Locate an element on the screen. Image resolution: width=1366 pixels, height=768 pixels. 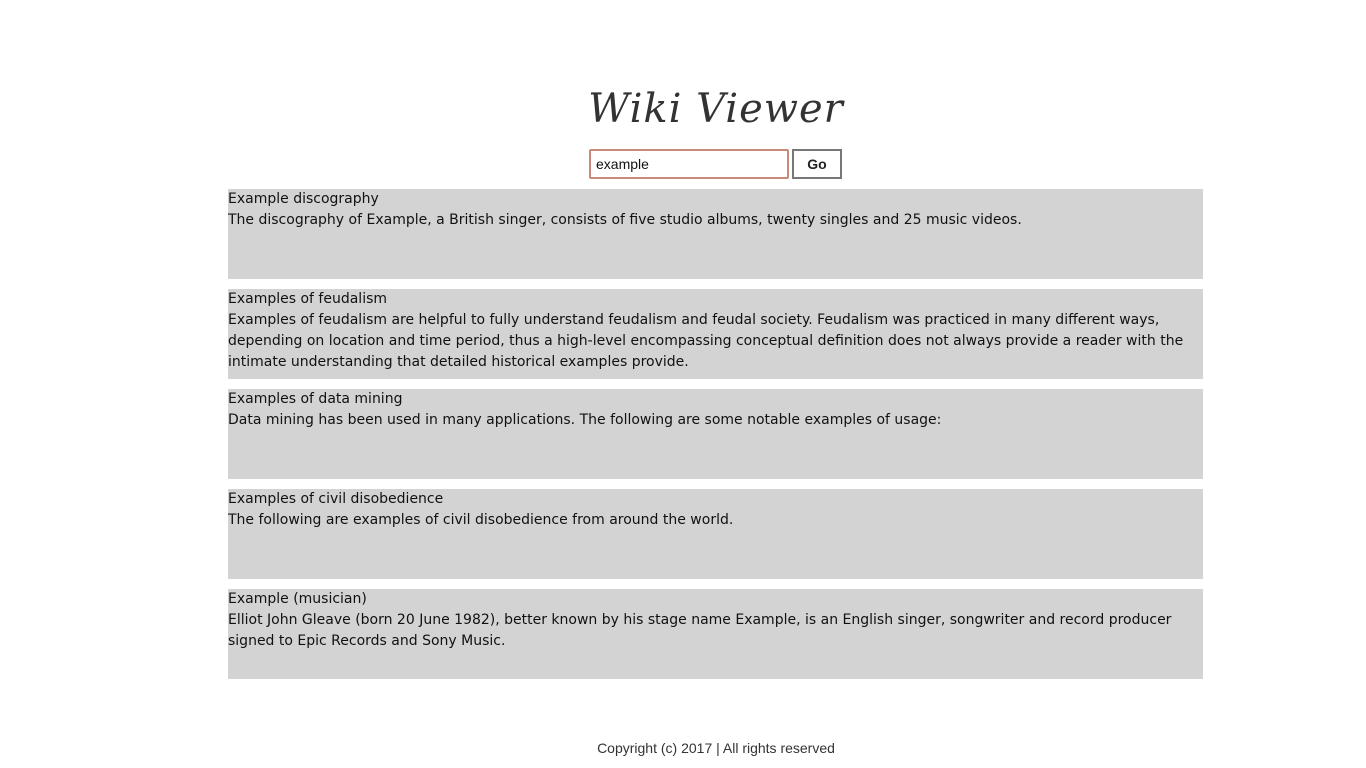
result-title: Example (musician) is located at coordinates (297, 599).